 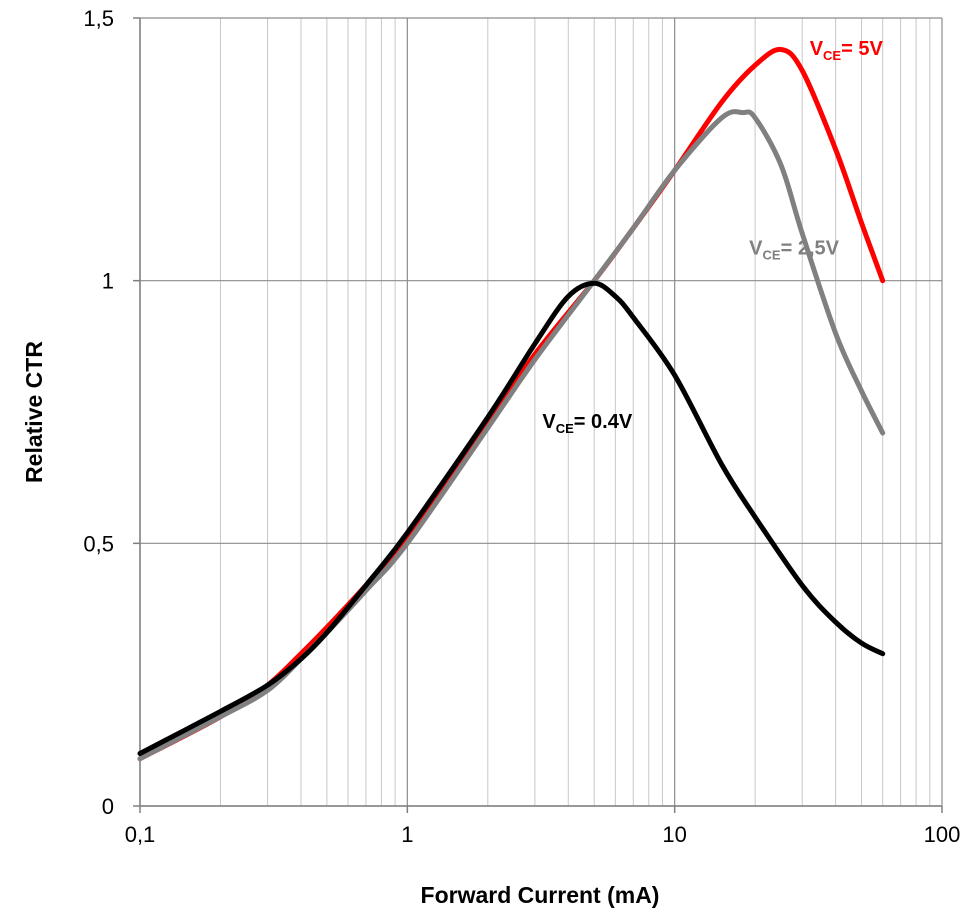 What do you see at coordinates (98, 18) in the screenshot?
I see `y-tick-label: 1,5` at bounding box center [98, 18].